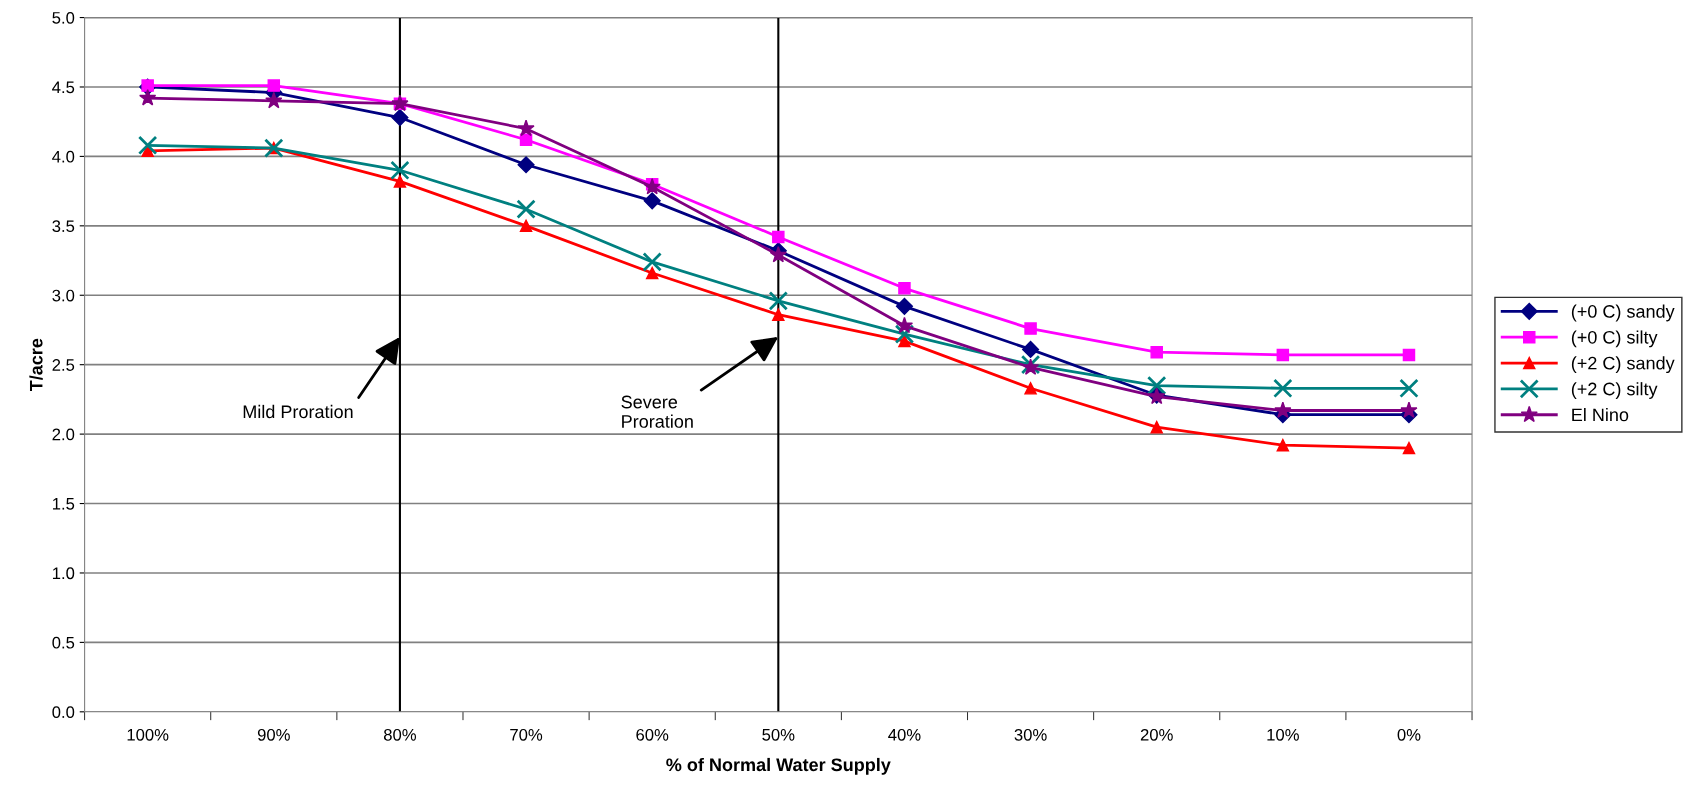 The width and height of the screenshot is (1692, 798). I want to click on legend-label: (+0 C) silty, so click(1614, 339).